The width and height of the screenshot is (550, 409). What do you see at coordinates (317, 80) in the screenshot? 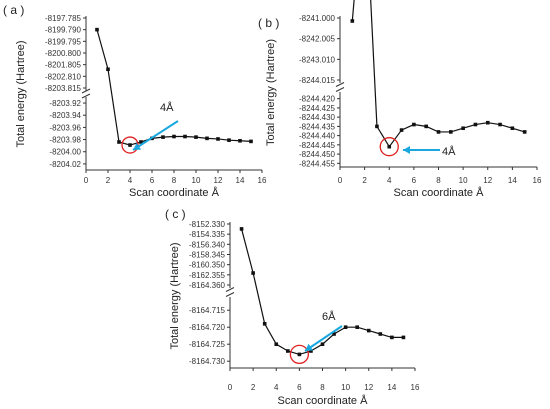
I see `y-tick-label: -8244.015` at bounding box center [317, 80].